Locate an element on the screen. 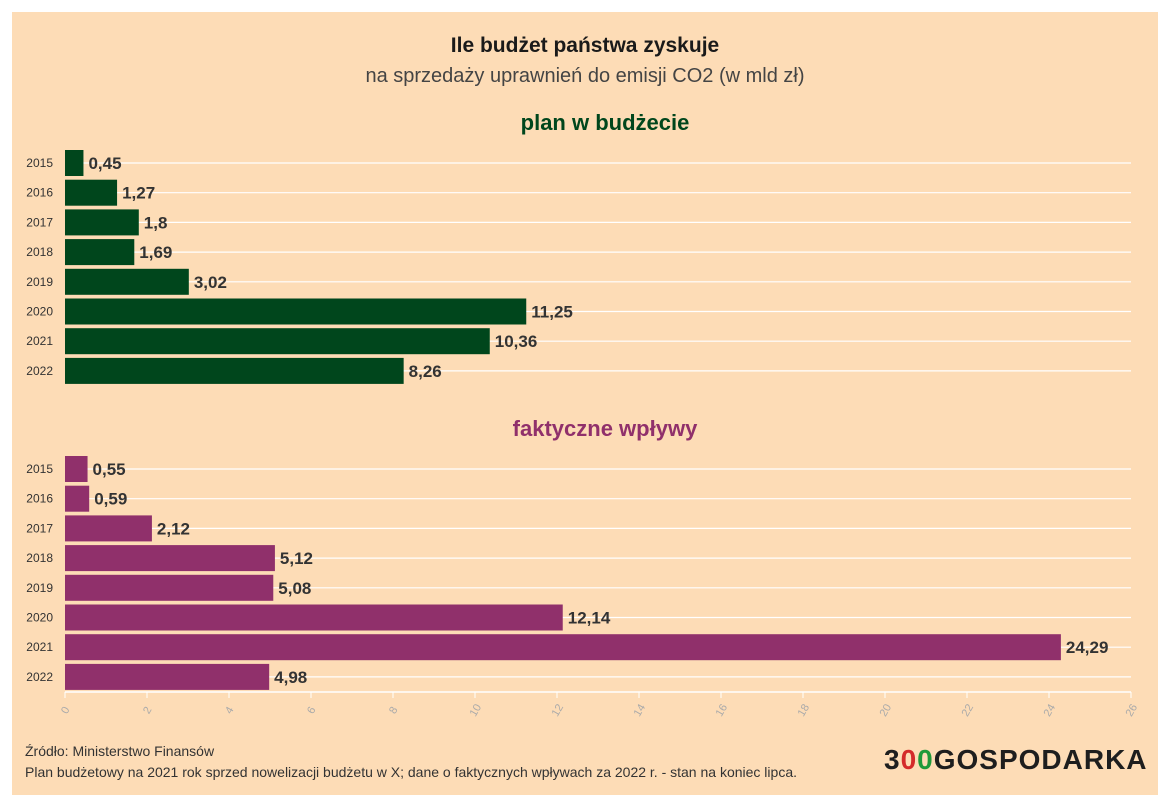  x-tick-label: 10 is located at coordinates (476, 710).